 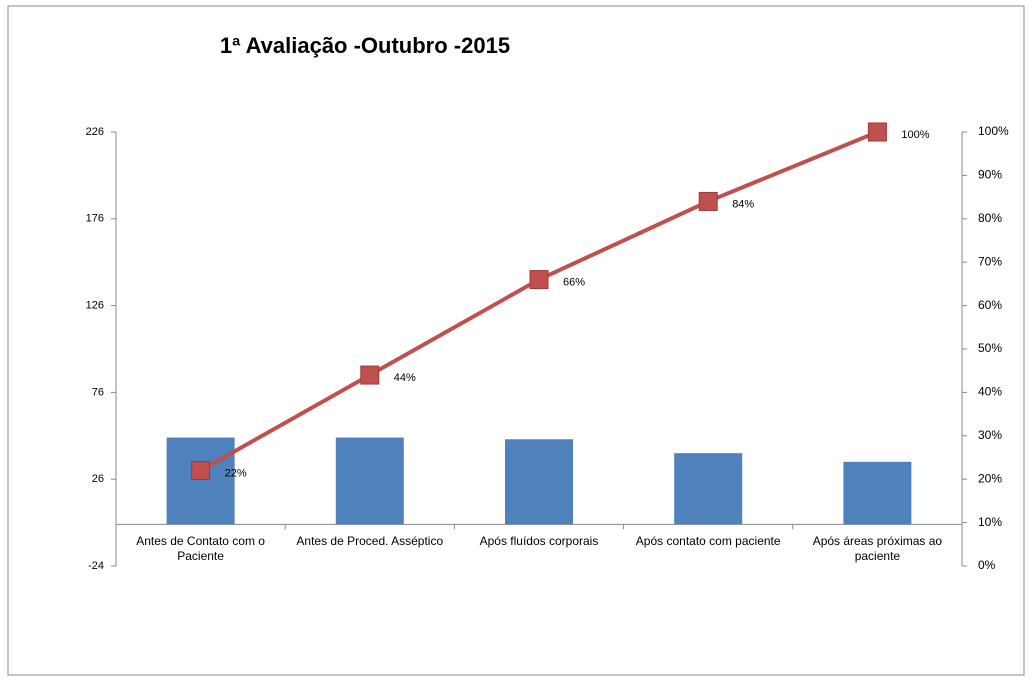 What do you see at coordinates (95, 219) in the screenshot?
I see `y-tick-label: 176` at bounding box center [95, 219].